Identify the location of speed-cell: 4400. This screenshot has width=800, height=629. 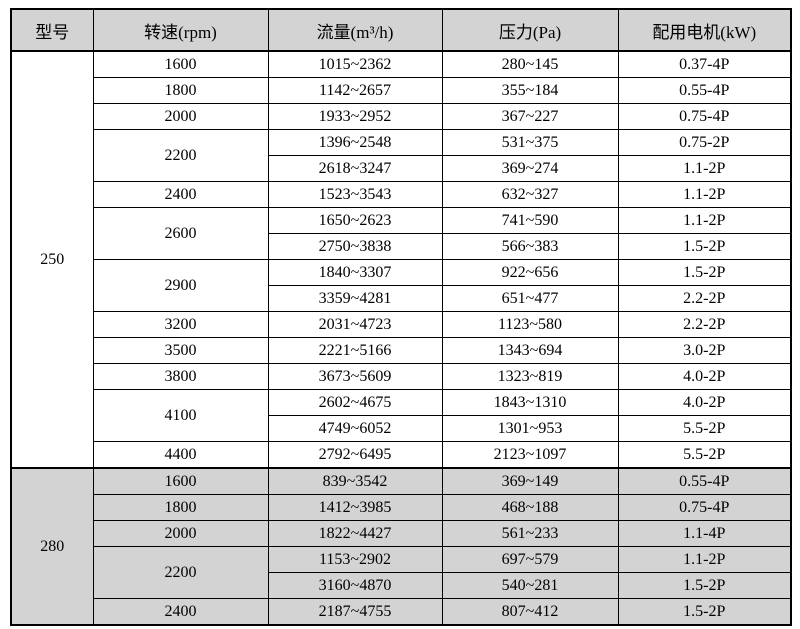
(180, 455).